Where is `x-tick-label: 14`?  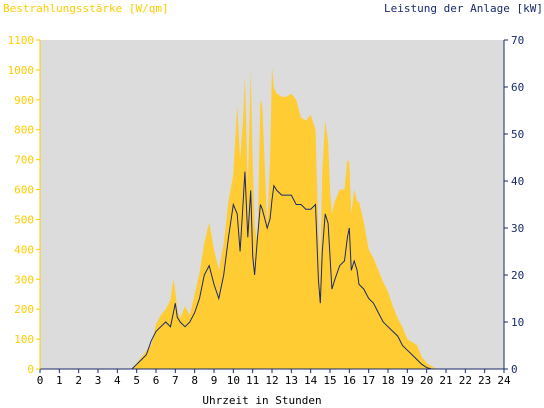 x-tick-label: 14 is located at coordinates (311, 380).